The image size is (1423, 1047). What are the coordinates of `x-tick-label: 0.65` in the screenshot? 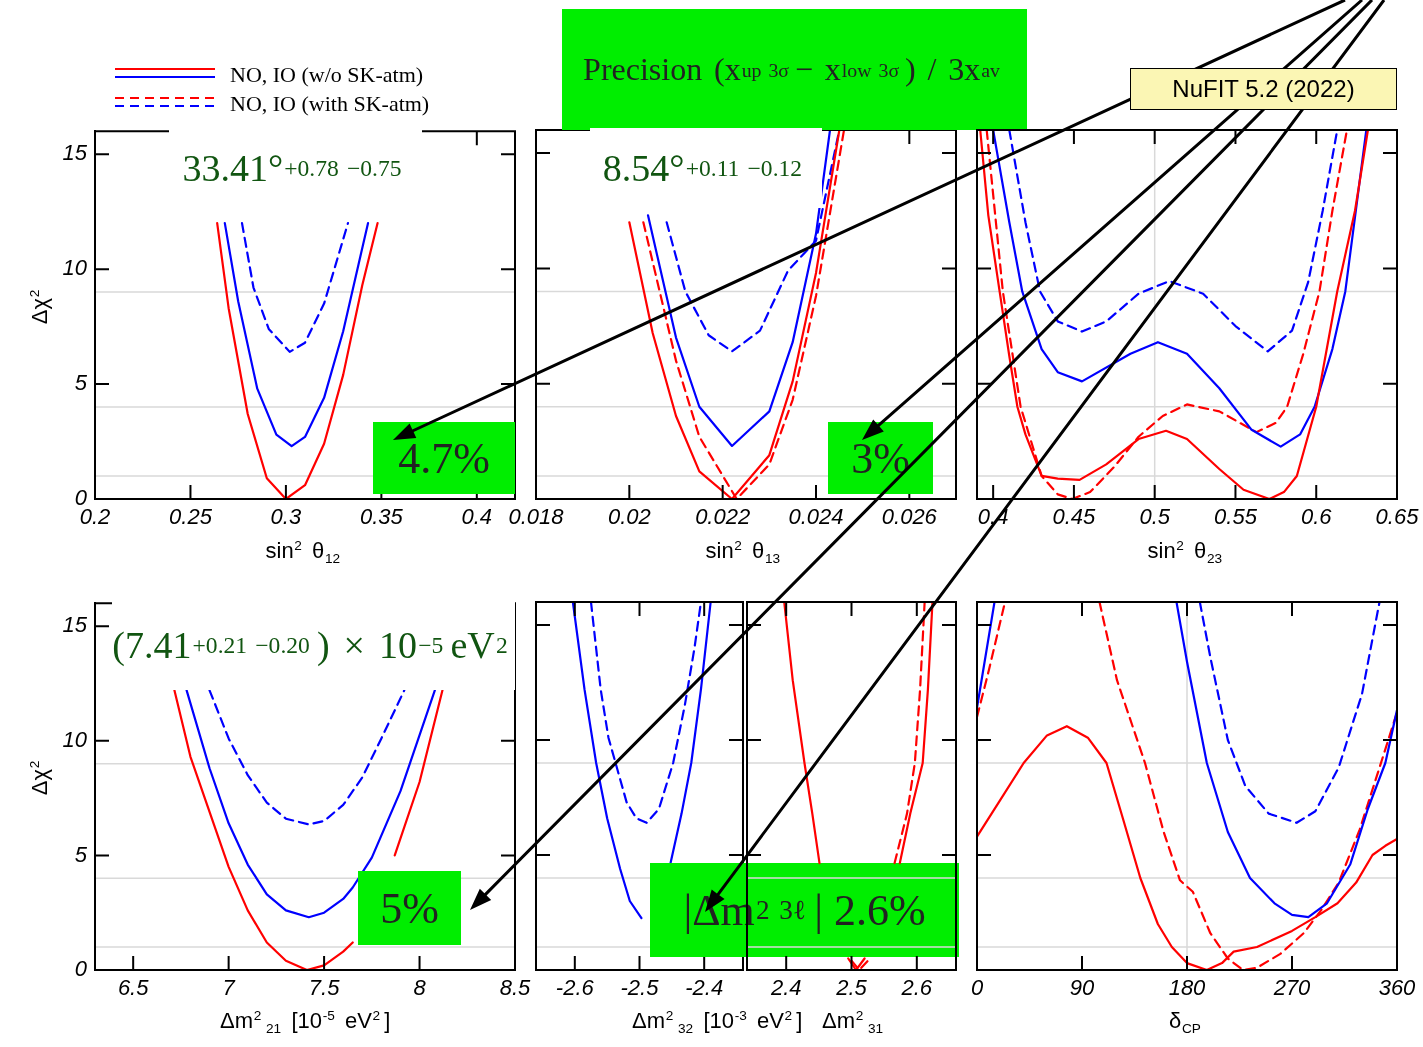 It's located at (1397, 517).